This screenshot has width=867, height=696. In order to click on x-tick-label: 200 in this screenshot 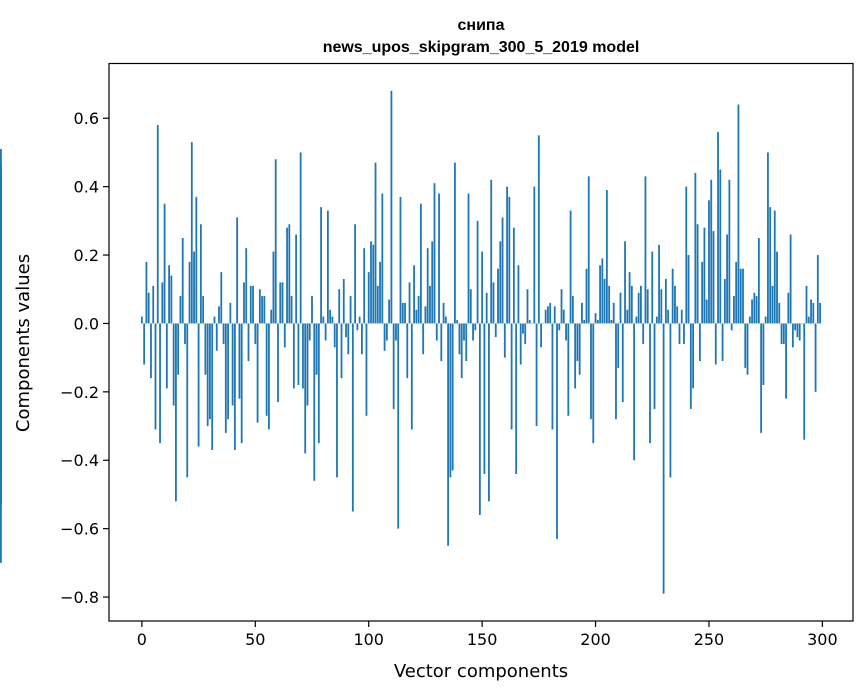, I will do `click(595, 639)`.